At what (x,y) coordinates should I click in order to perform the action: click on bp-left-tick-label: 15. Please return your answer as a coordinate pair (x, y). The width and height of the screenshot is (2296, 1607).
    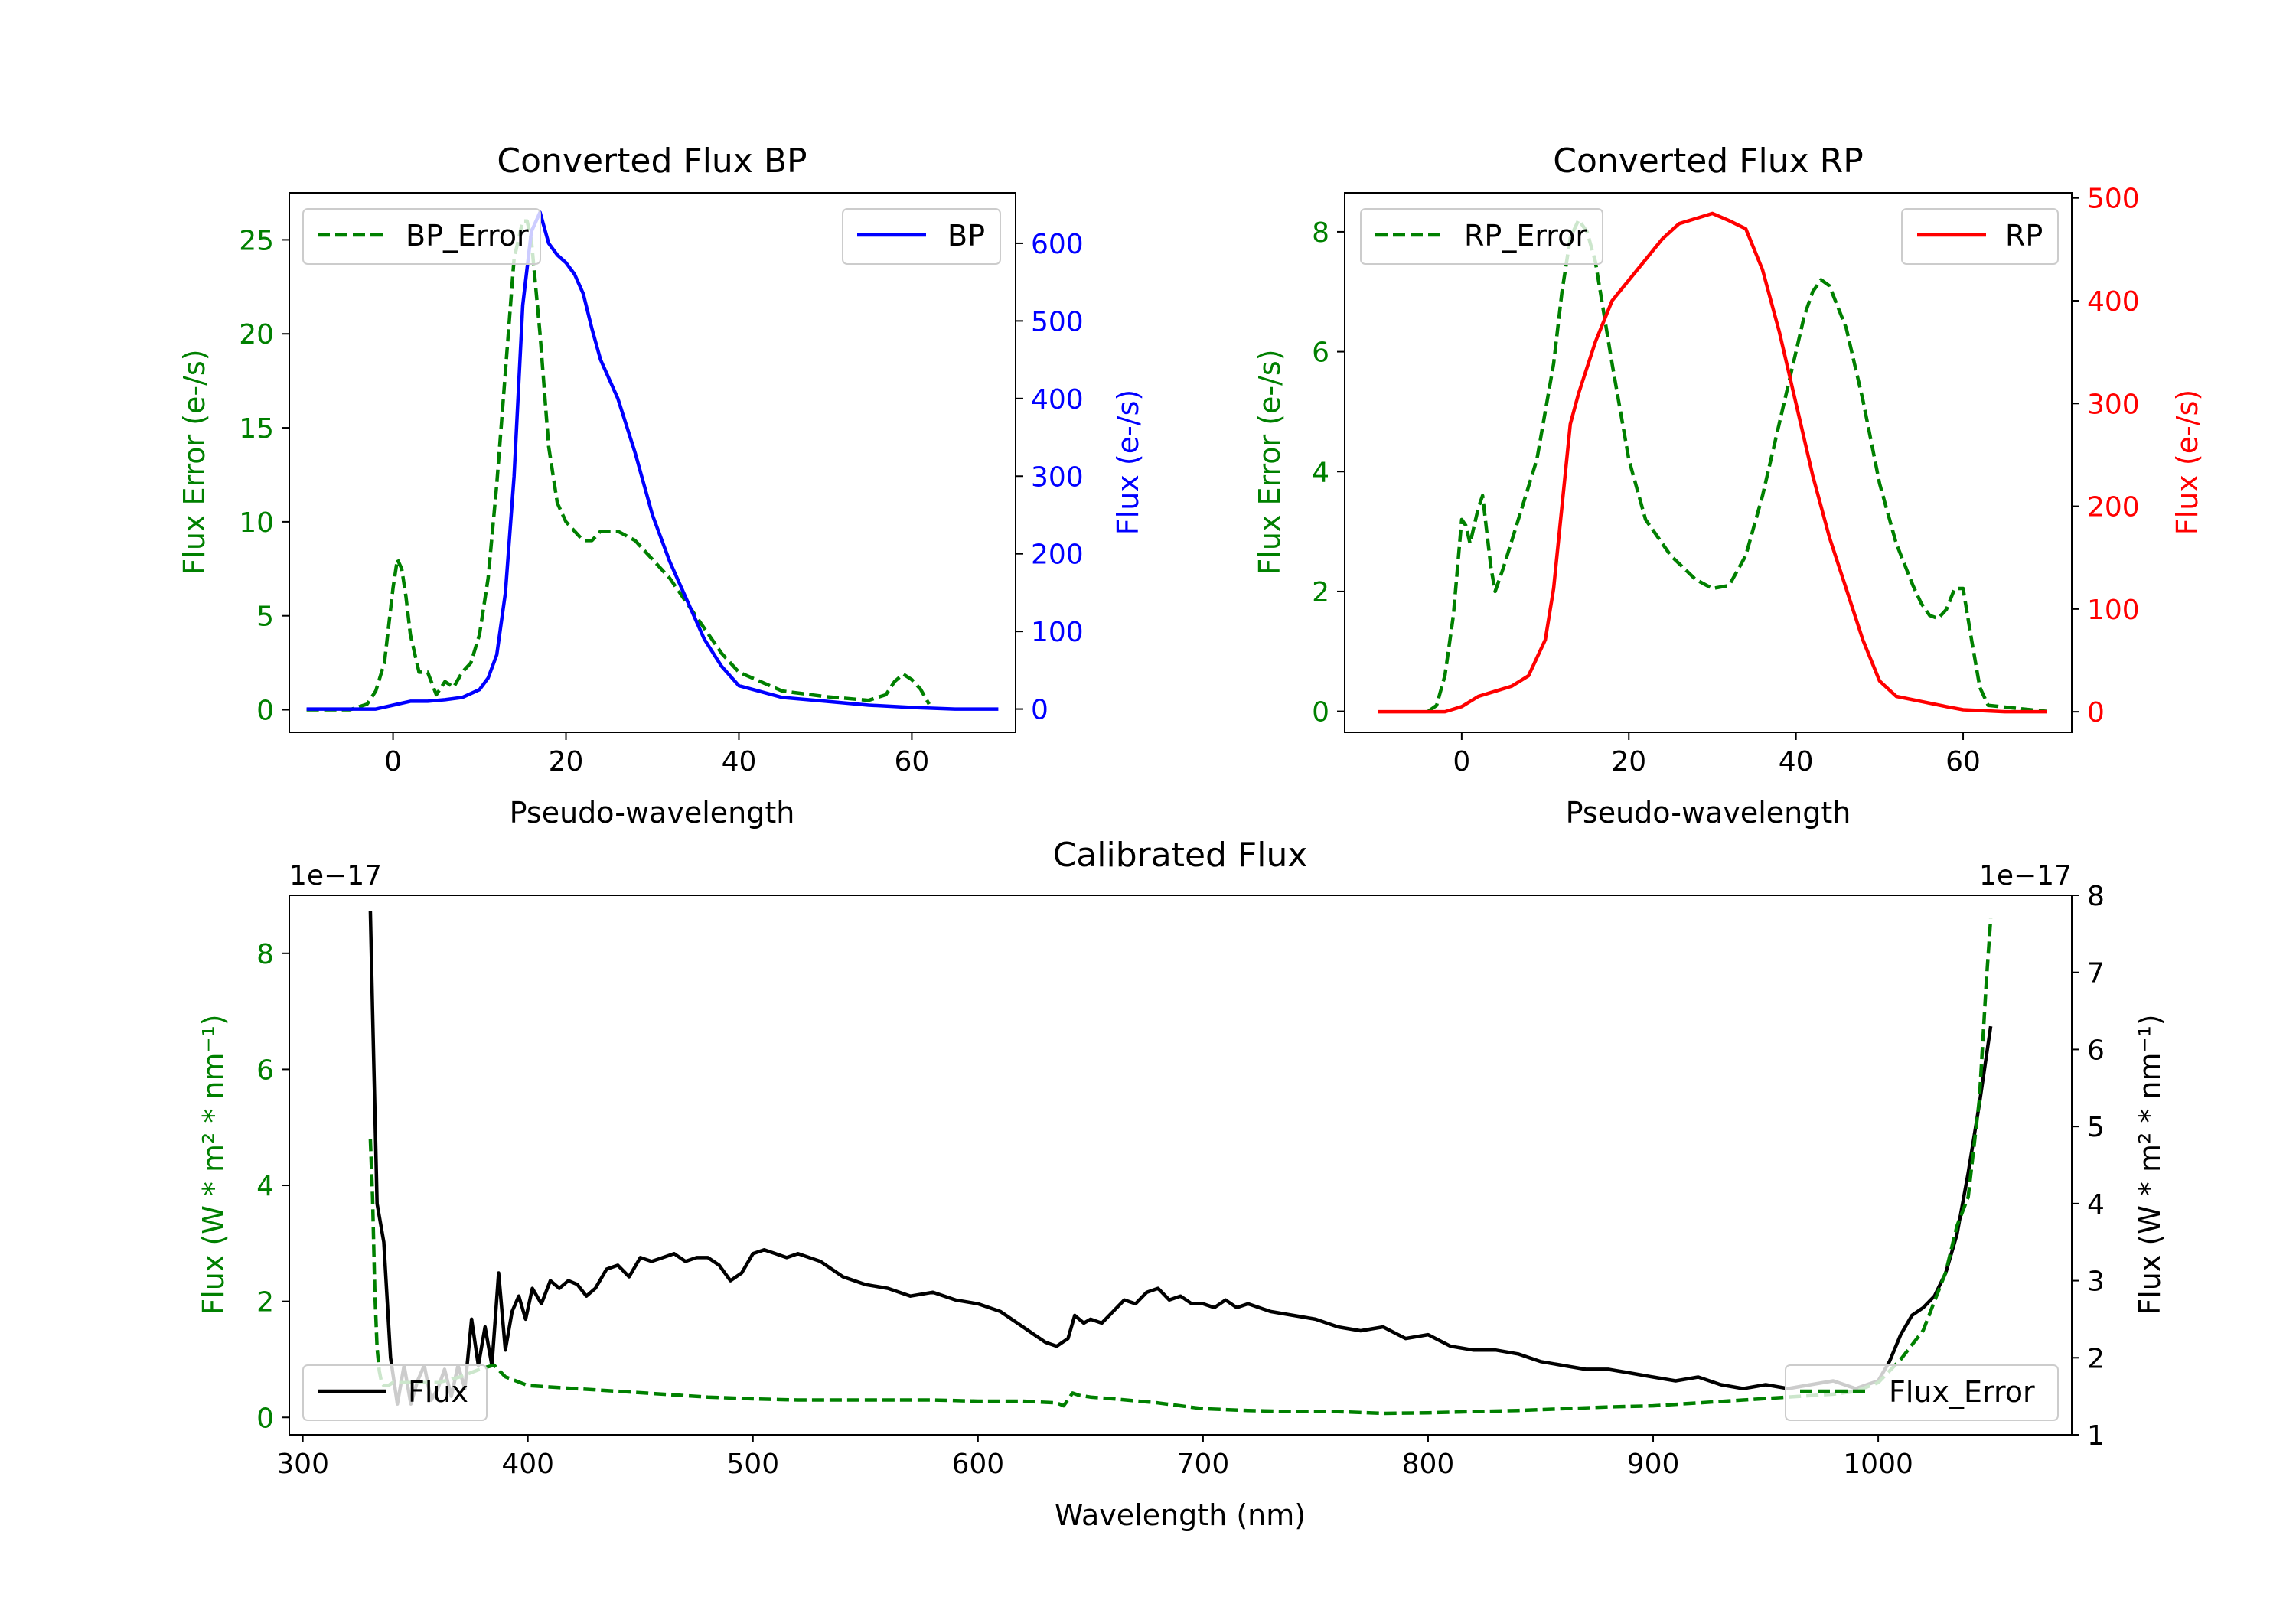
    Looking at the image, I should click on (256, 429).